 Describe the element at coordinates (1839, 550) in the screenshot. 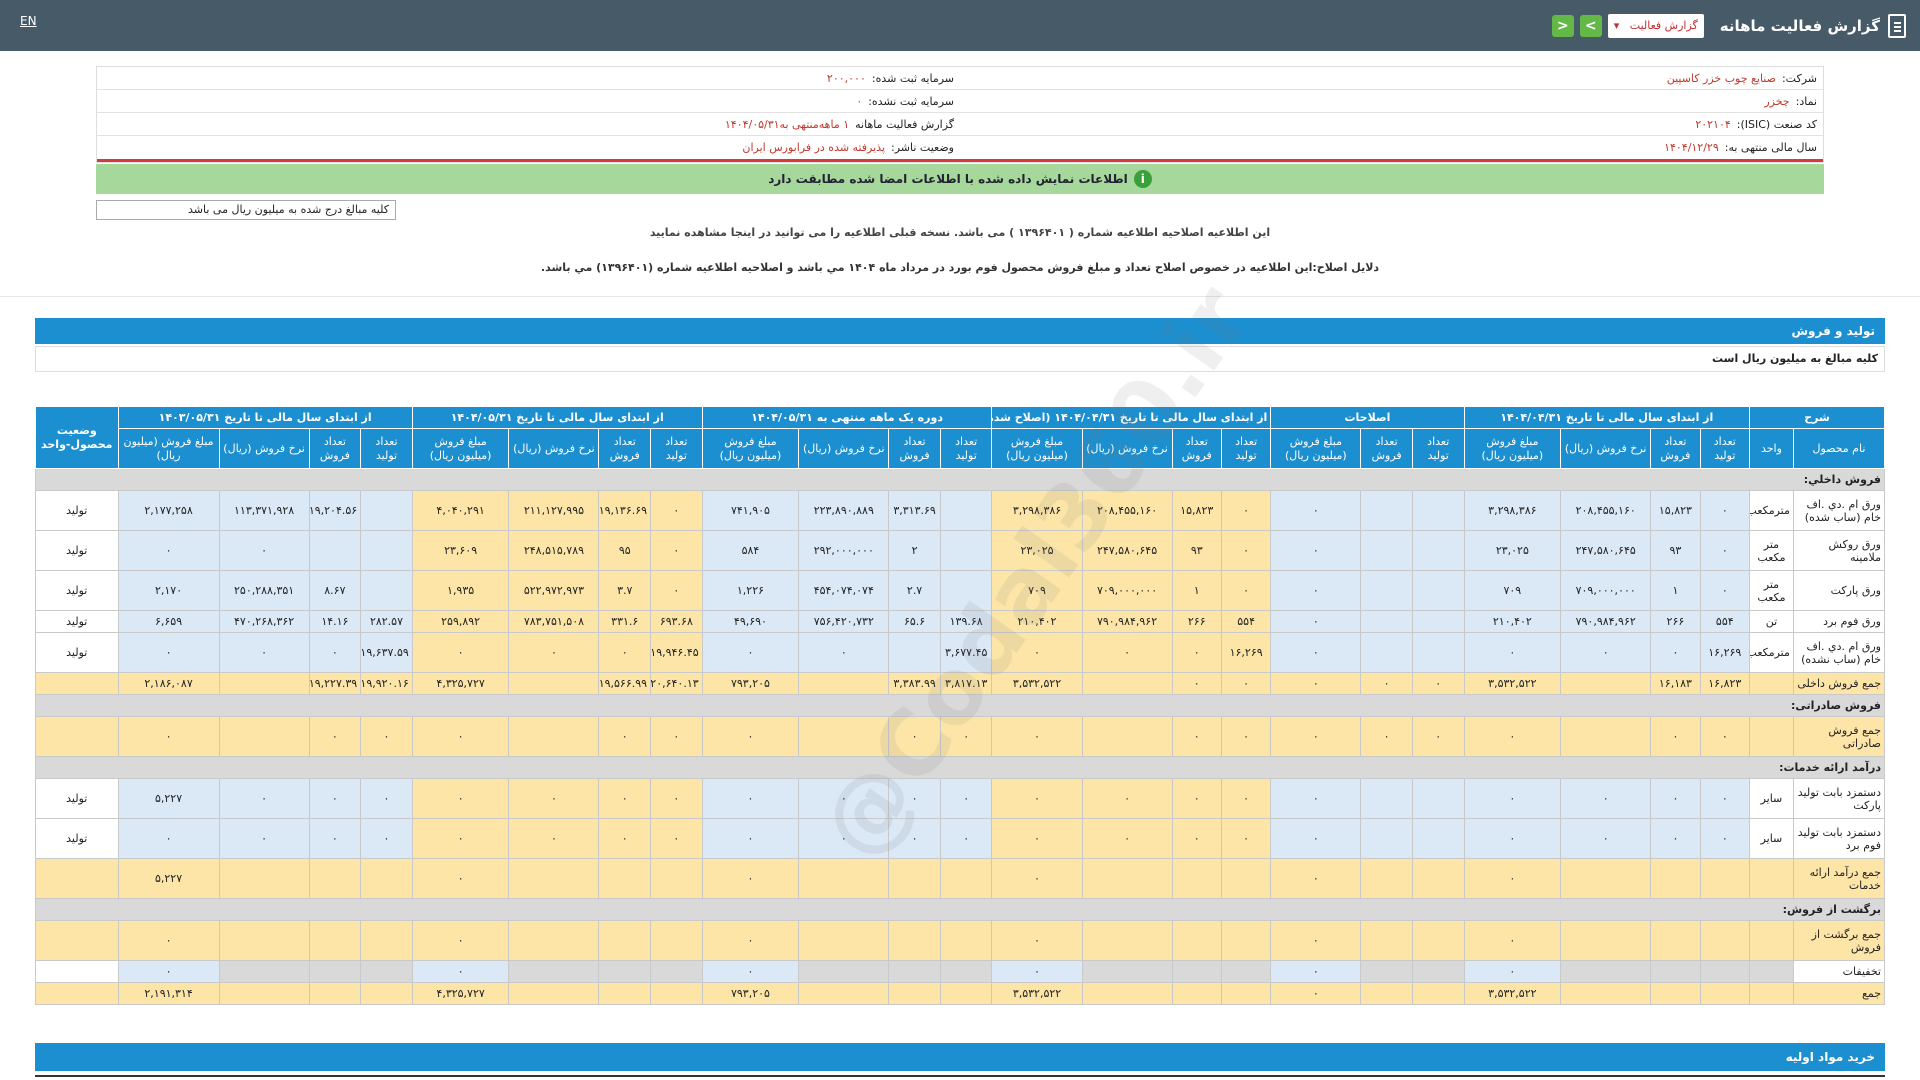

I see `product-name: ورق روکش ملامینه` at that location.